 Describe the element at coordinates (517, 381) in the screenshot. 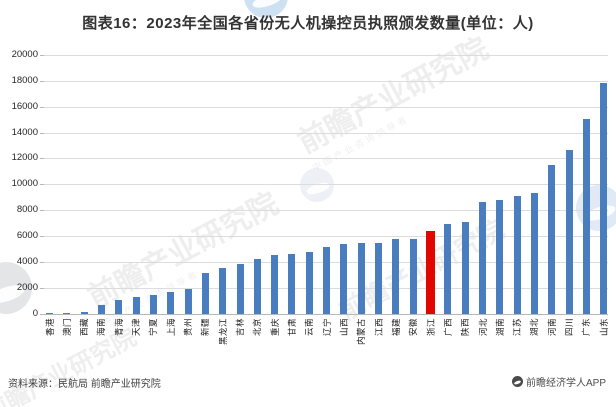

I see `qianzhan-logo-circle-icon` at that location.